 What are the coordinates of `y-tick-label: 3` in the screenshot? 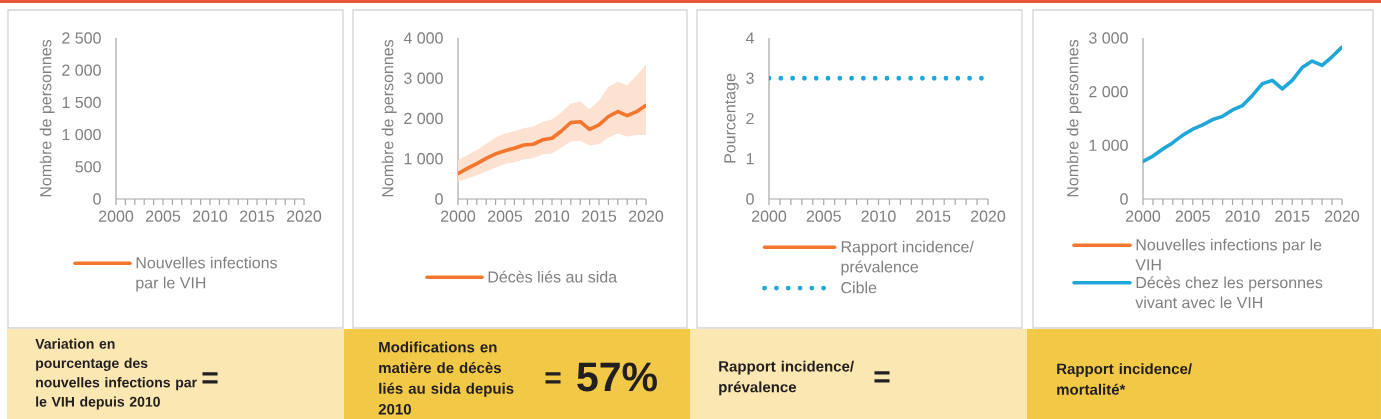 It's located at (750, 78).